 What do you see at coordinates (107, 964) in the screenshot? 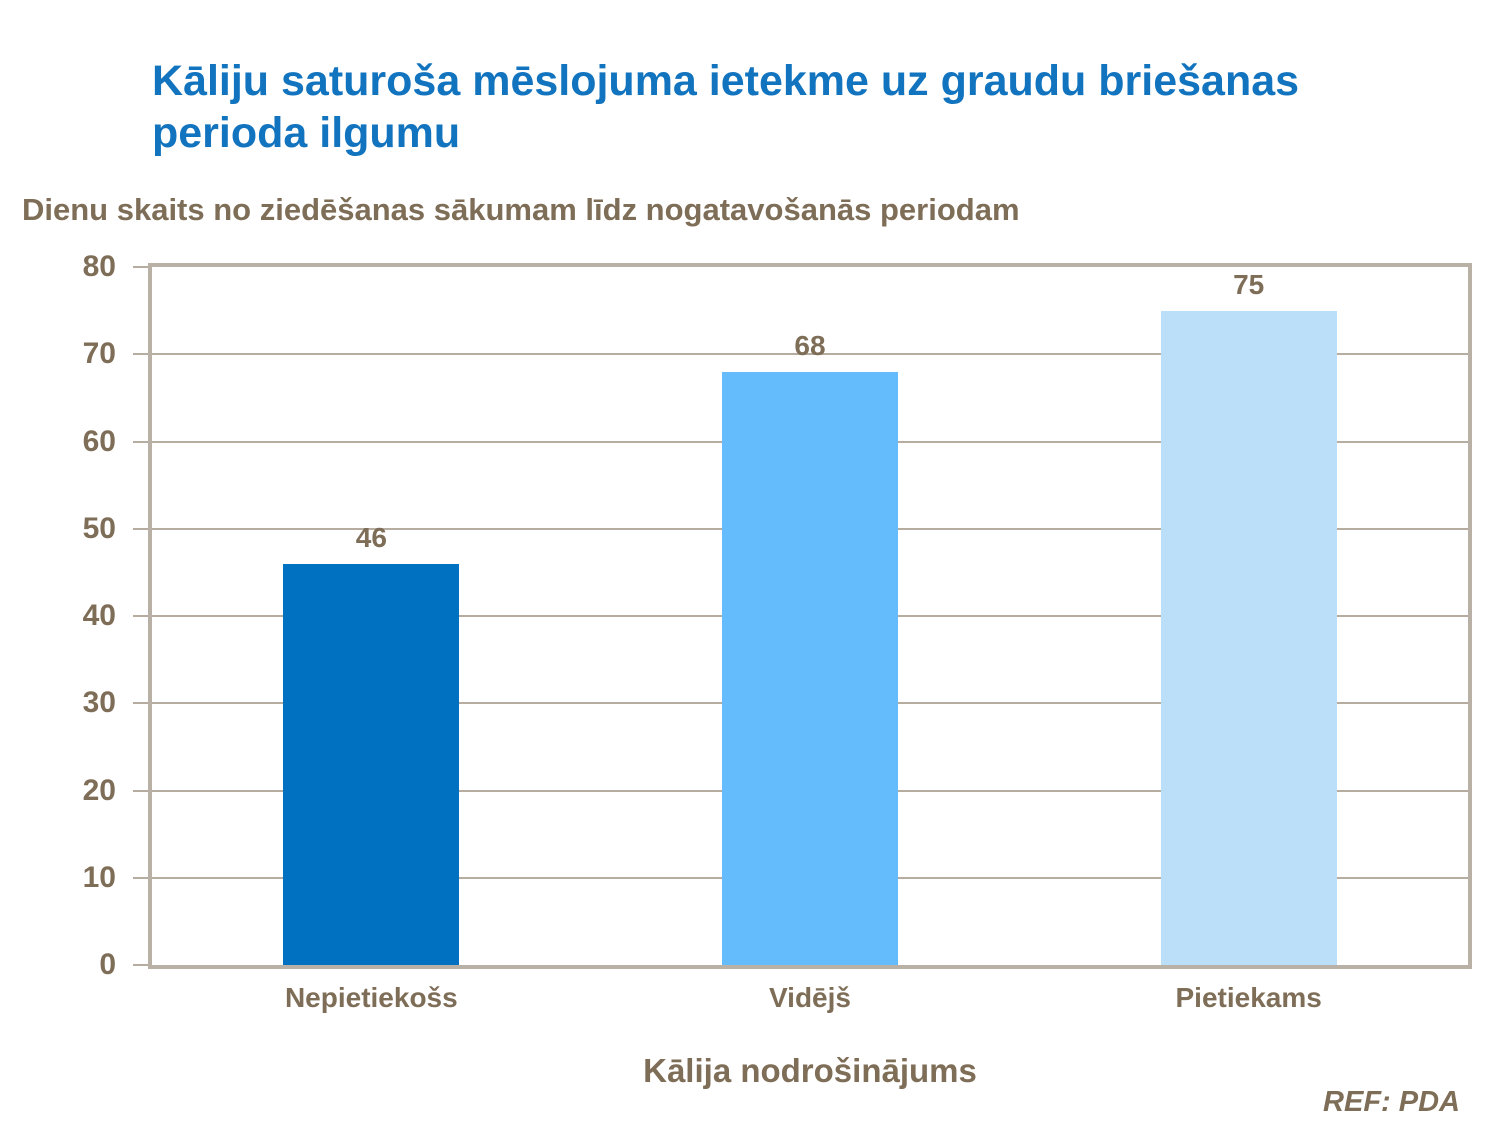
I see `y-tick-label: 0` at bounding box center [107, 964].